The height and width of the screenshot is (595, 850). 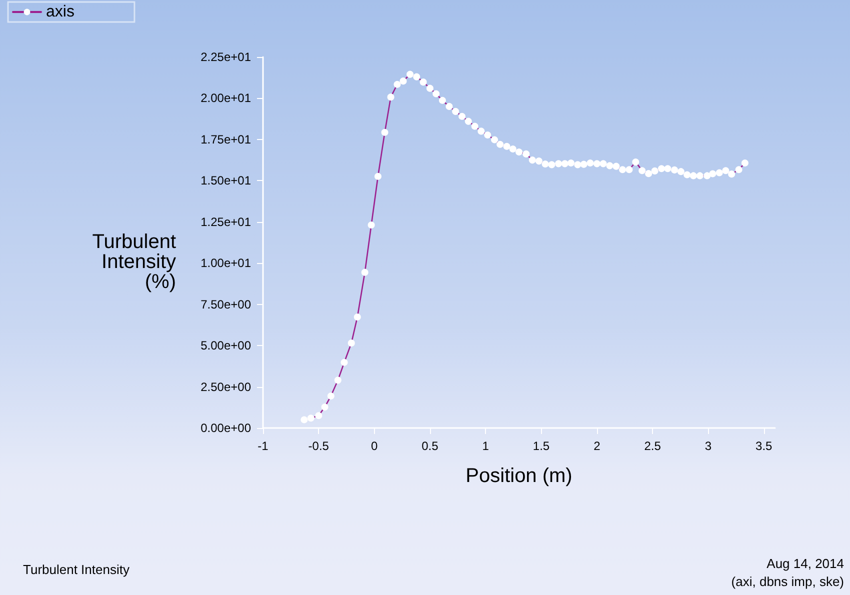 I want to click on y-tick-label: 2.50e+00, so click(x=226, y=387).